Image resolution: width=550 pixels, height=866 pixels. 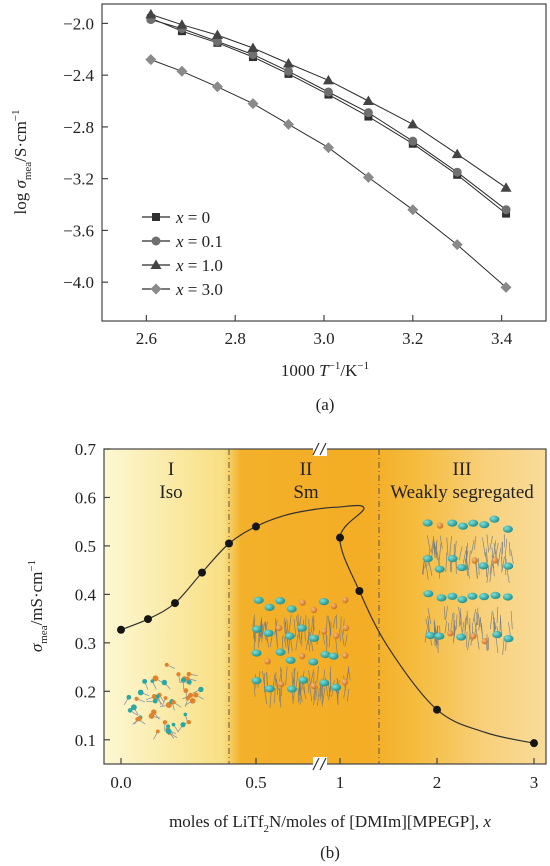 I want to click on axis-break-bottom, so click(x=319, y=764).